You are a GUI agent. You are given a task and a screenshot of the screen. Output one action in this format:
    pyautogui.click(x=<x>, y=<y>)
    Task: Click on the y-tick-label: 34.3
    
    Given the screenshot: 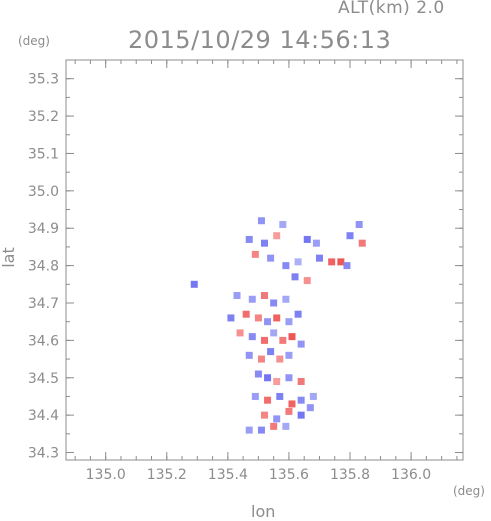 What is the action you would take?
    pyautogui.click(x=43, y=454)
    